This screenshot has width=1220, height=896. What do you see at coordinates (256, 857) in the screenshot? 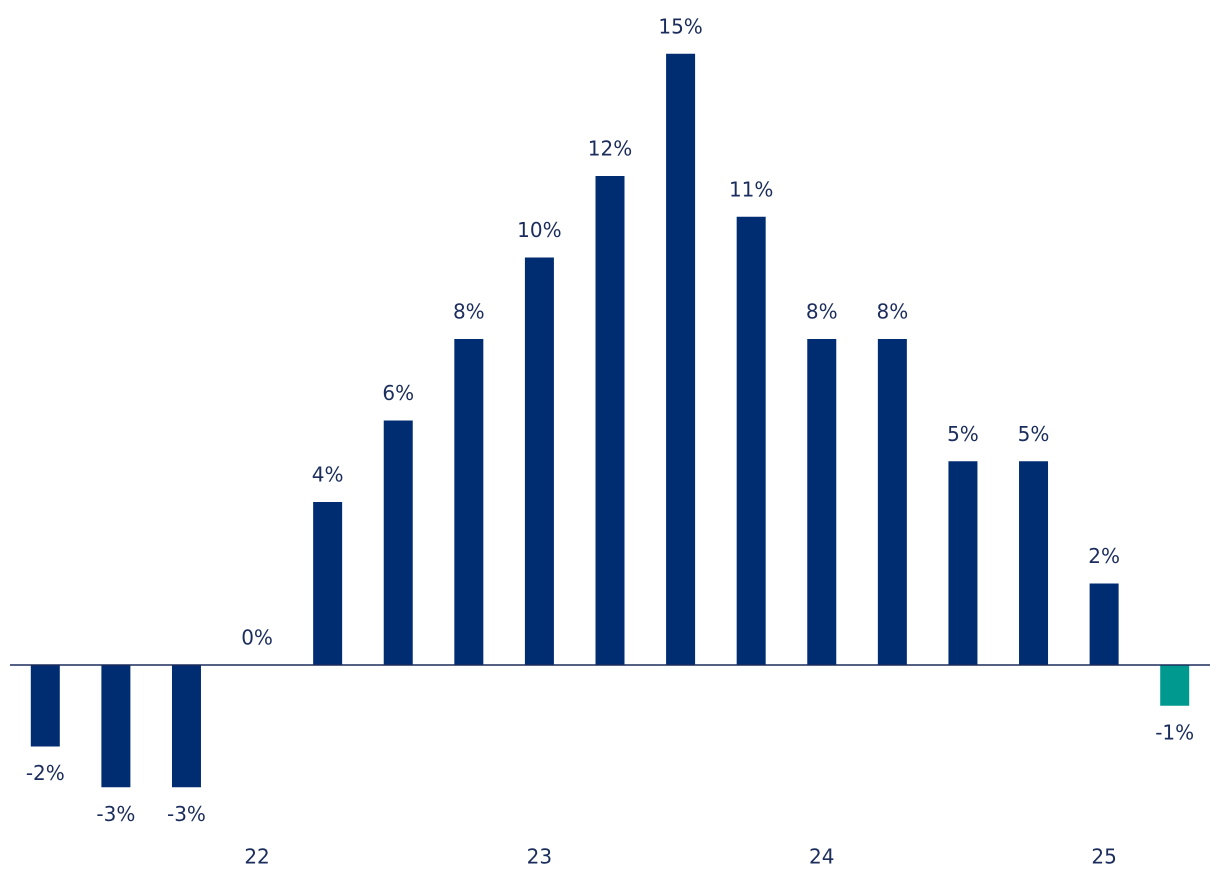
I see `x-tick-label: 22` at bounding box center [256, 857].